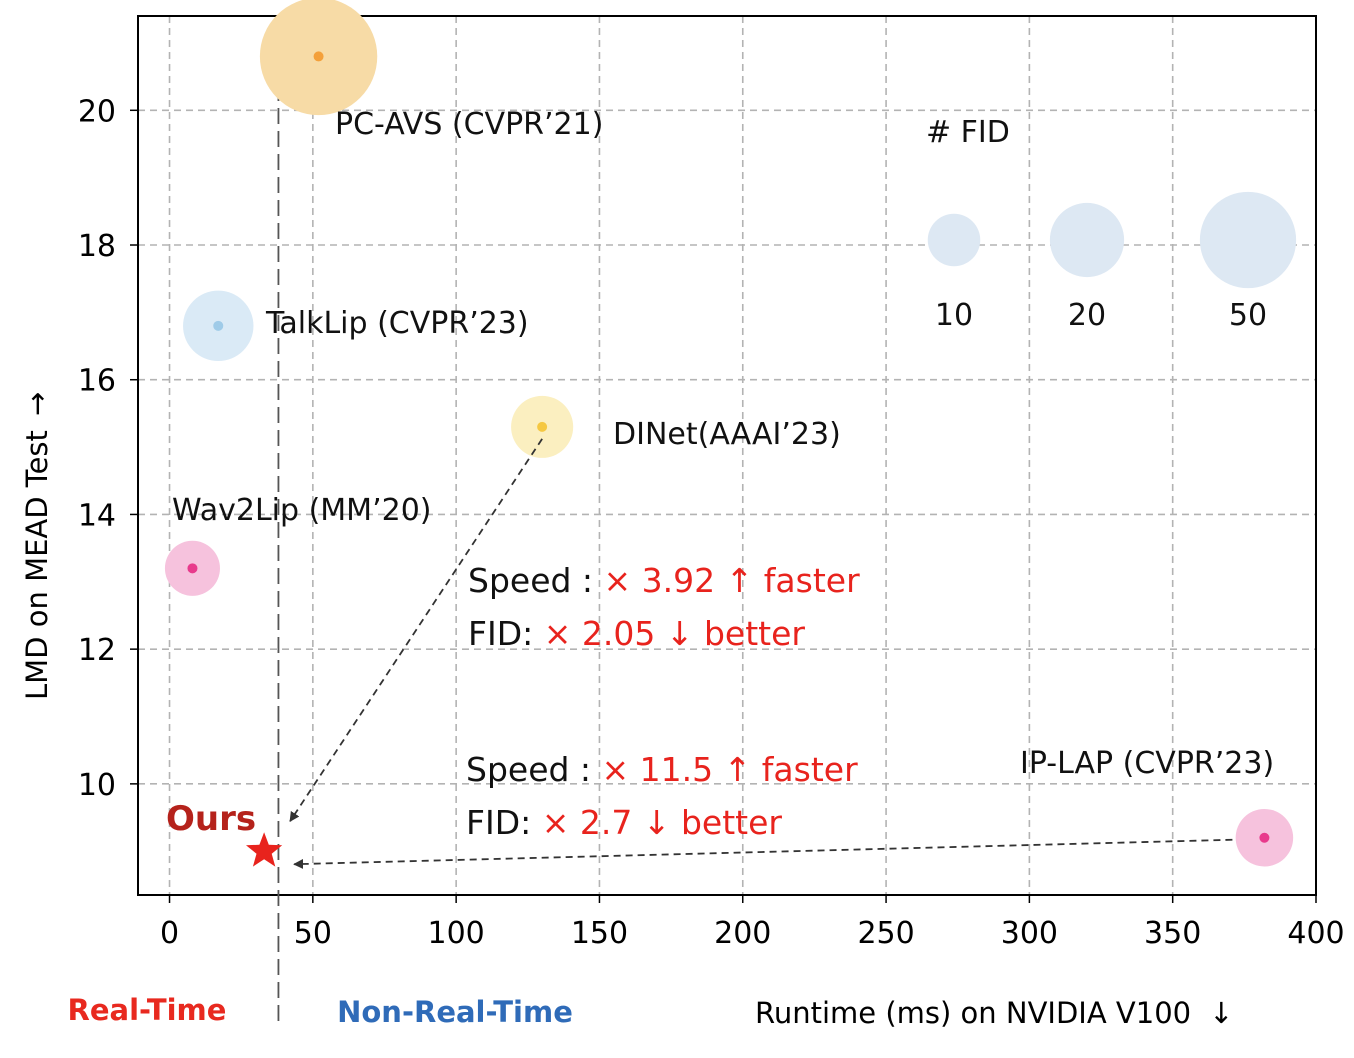 The image size is (1354, 1058). What do you see at coordinates (147, 1010) in the screenshot?
I see `region-real-time: Real-Time` at bounding box center [147, 1010].